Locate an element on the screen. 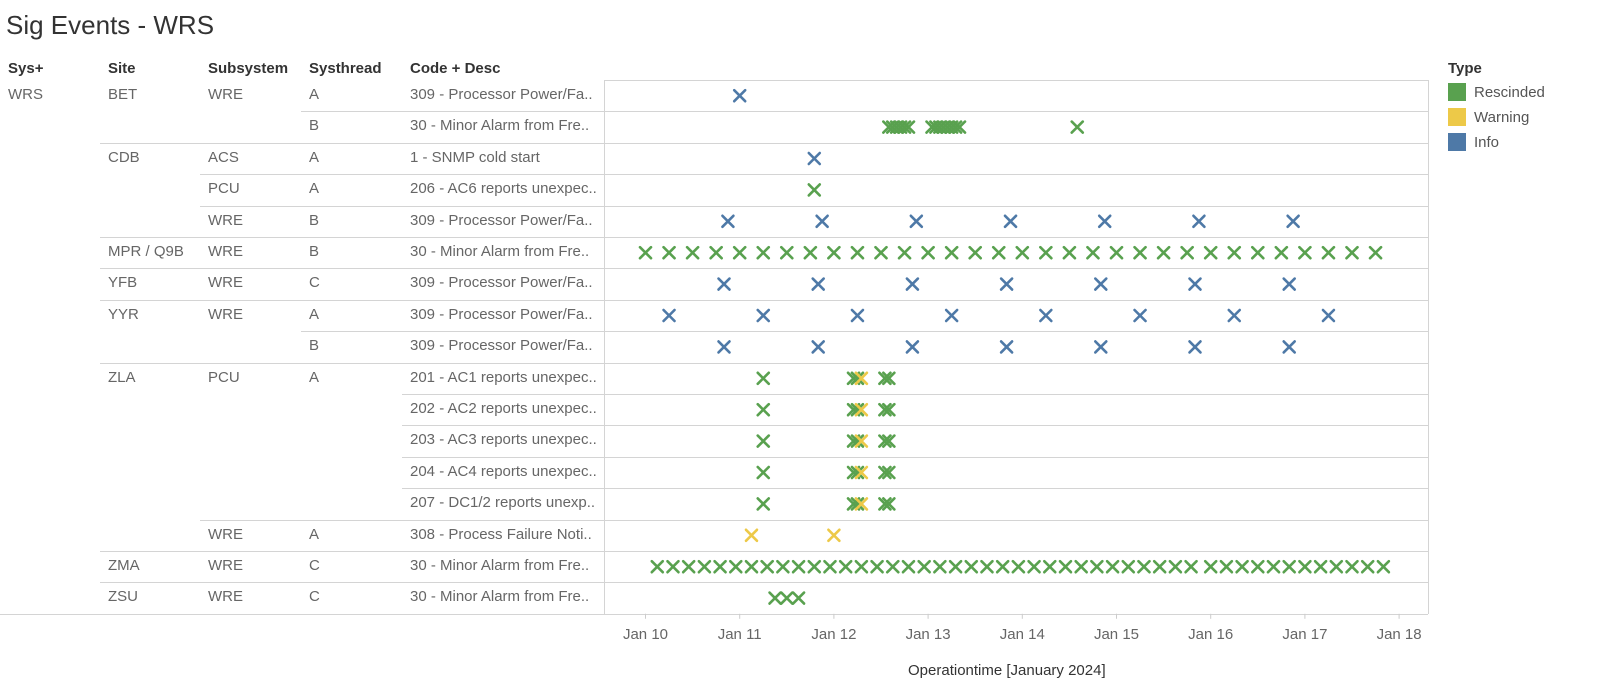 The width and height of the screenshot is (1611, 689). legend-item-warning: Warning is located at coordinates (1488, 117).